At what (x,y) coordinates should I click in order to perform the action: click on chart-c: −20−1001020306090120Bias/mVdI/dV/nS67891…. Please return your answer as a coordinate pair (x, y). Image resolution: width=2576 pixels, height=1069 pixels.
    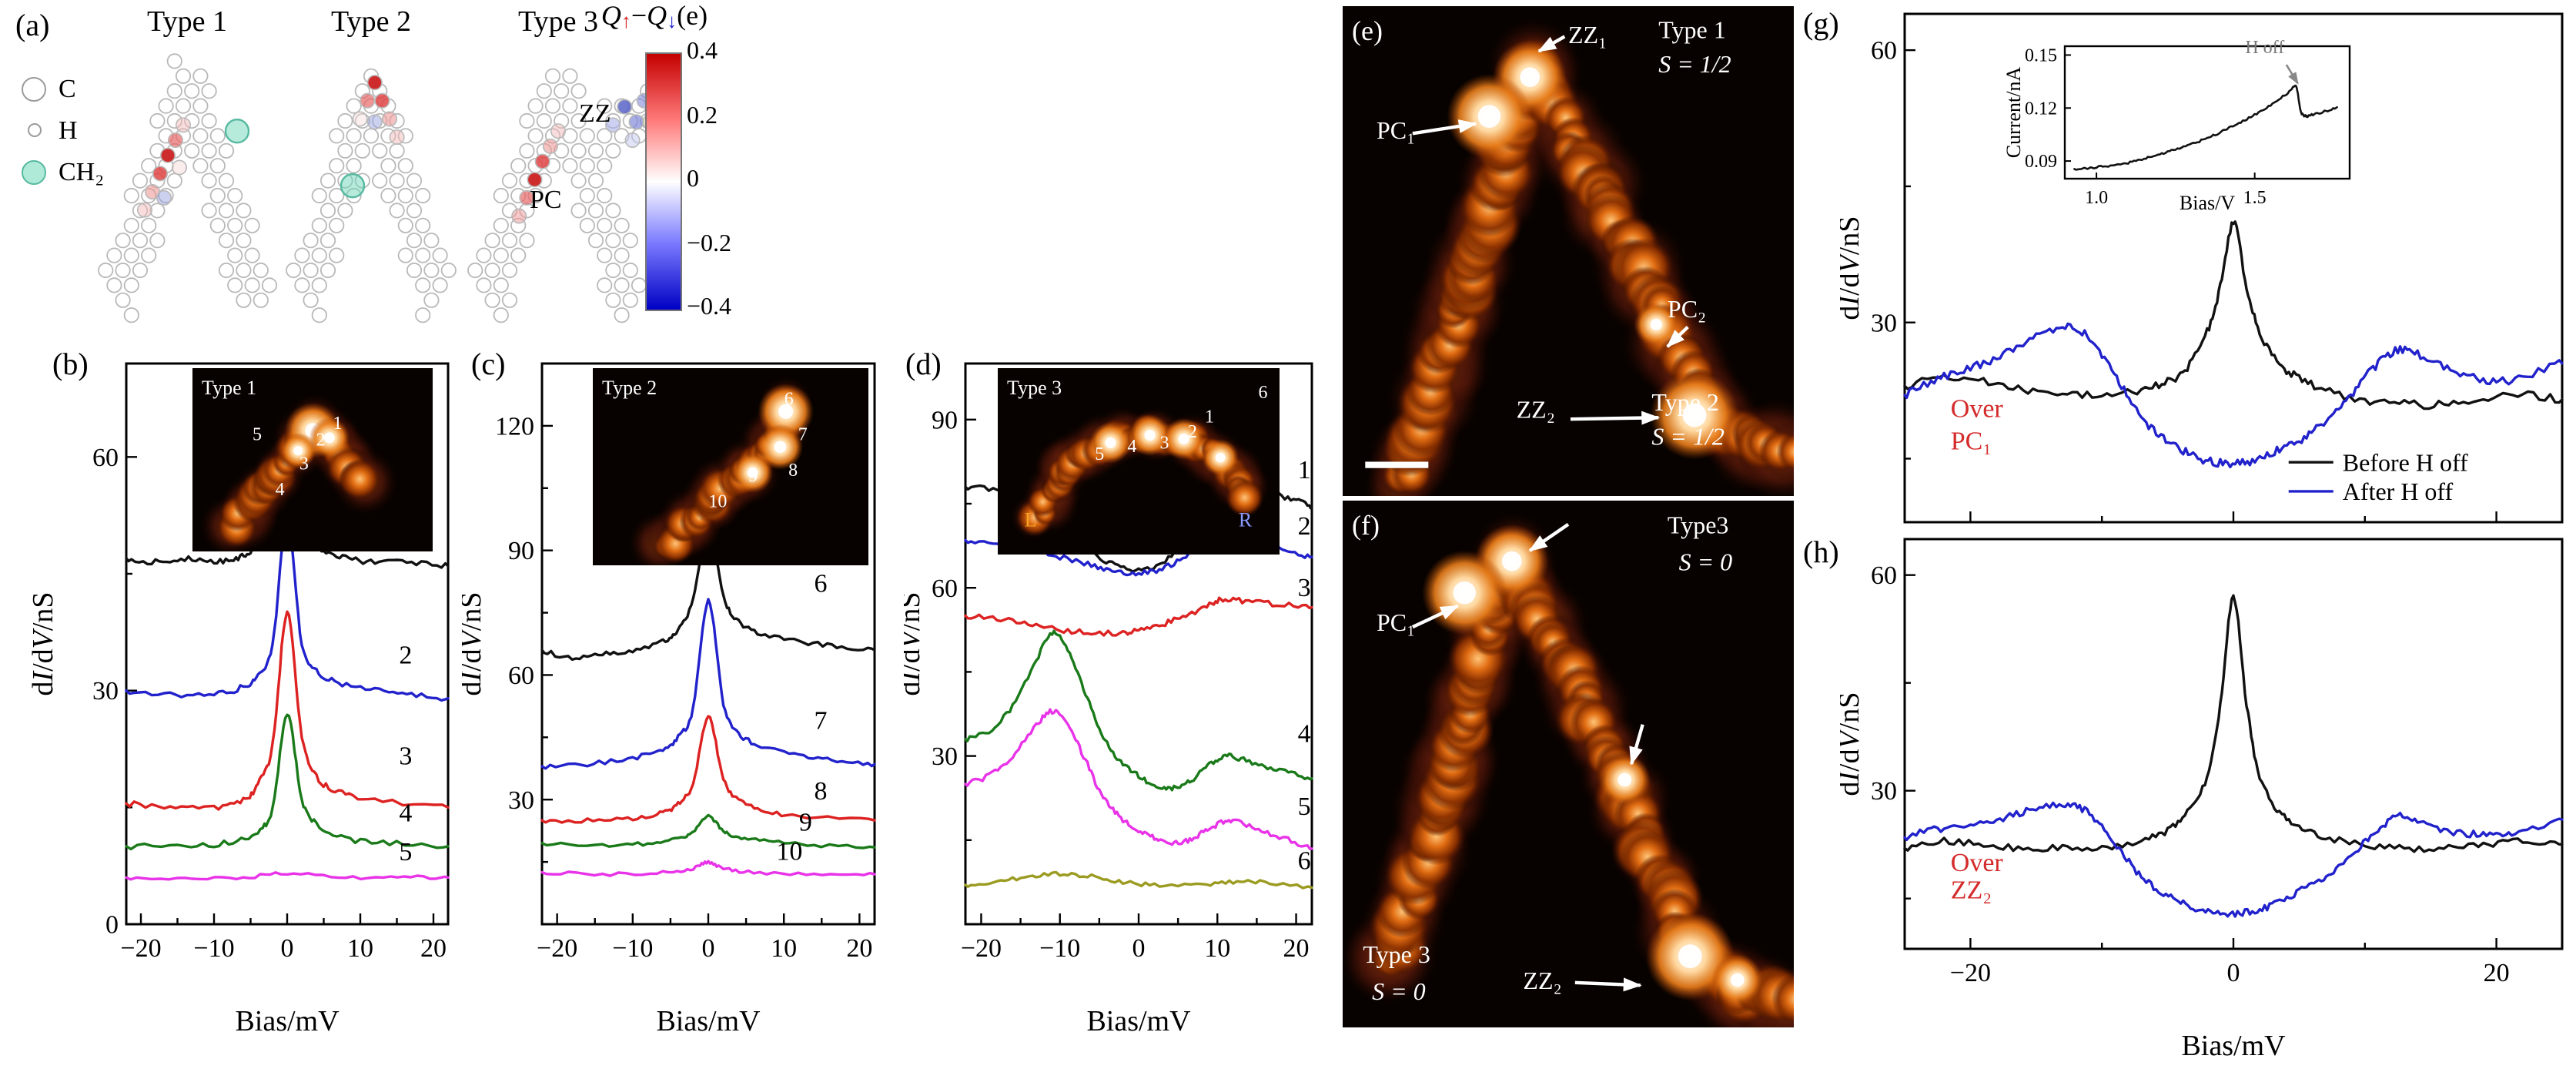
    Looking at the image, I should click on (672, 693).